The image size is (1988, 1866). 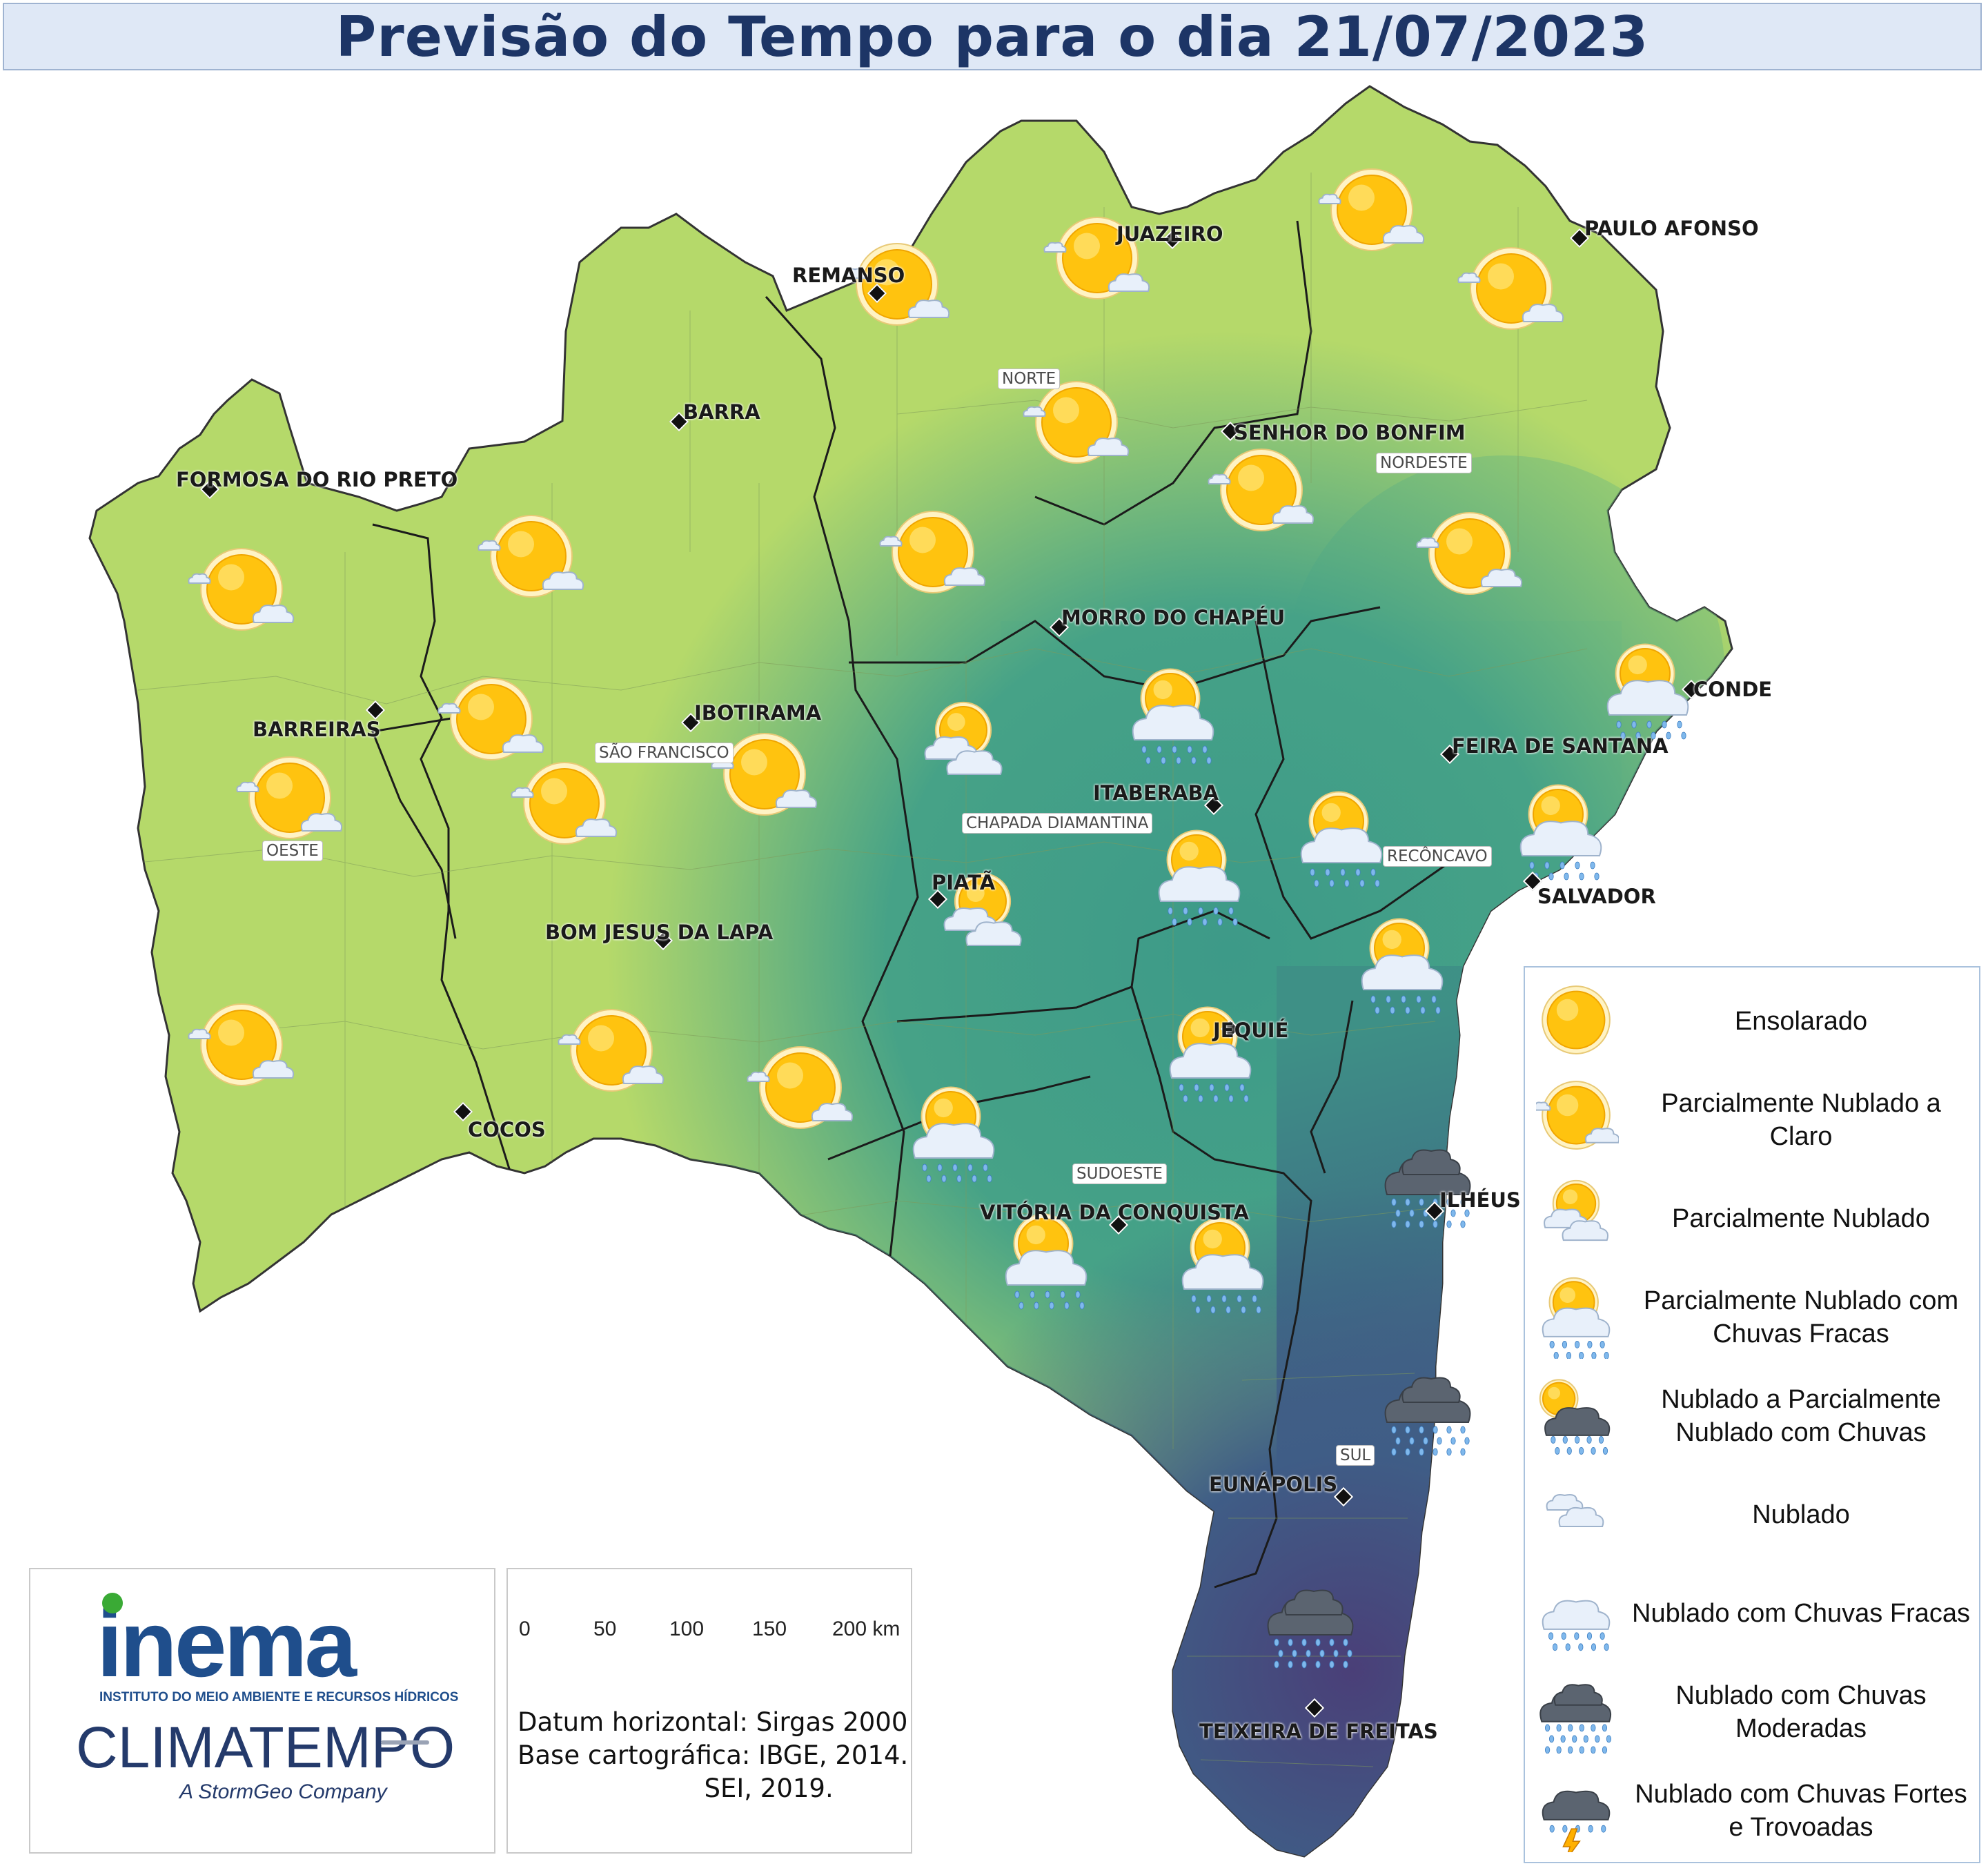 I want to click on city-label-juazeiro: JUAZEIRO, so click(x=1170, y=234).